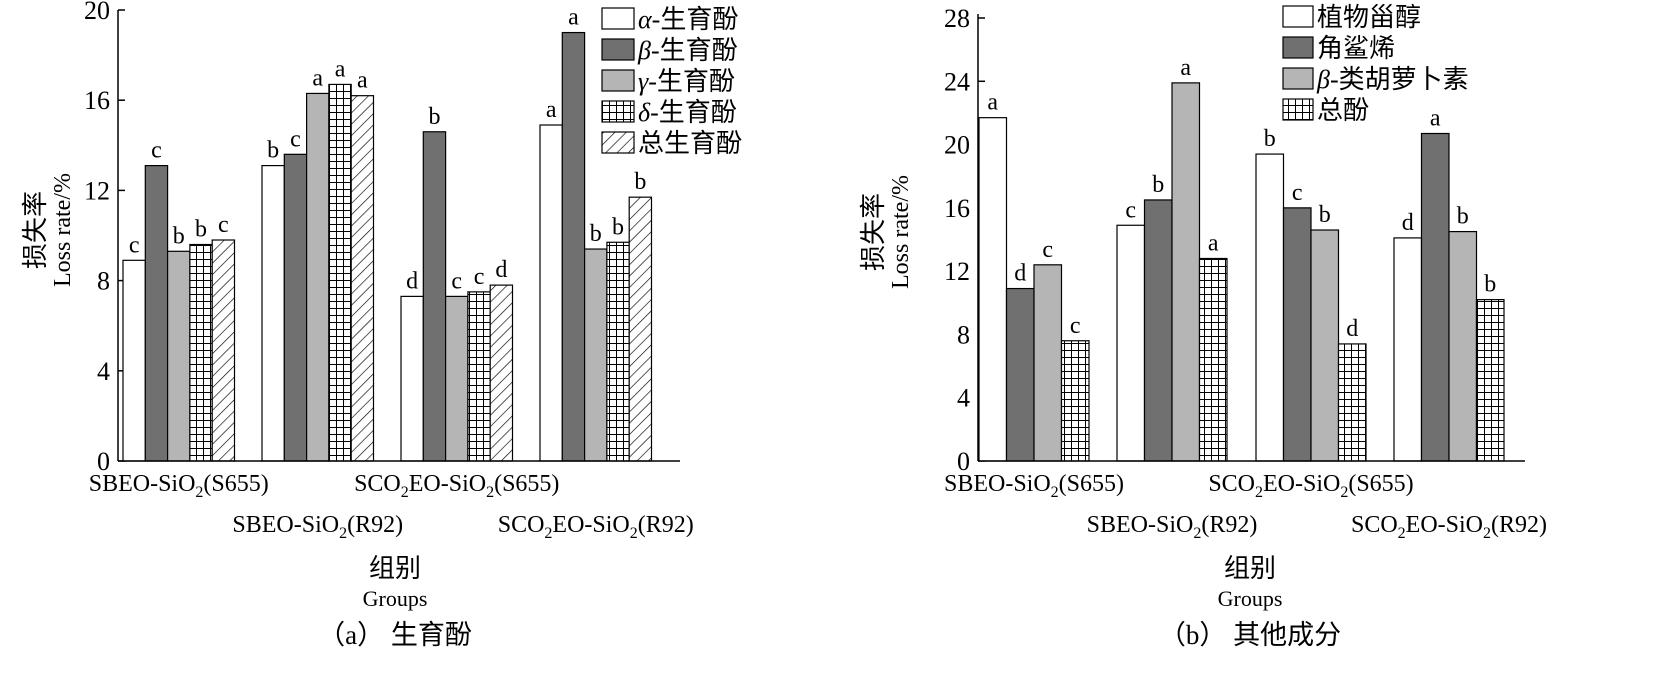  Describe the element at coordinates (1250, 635) in the screenshot. I see `panel-b-caption: （b） 其他成分` at that location.